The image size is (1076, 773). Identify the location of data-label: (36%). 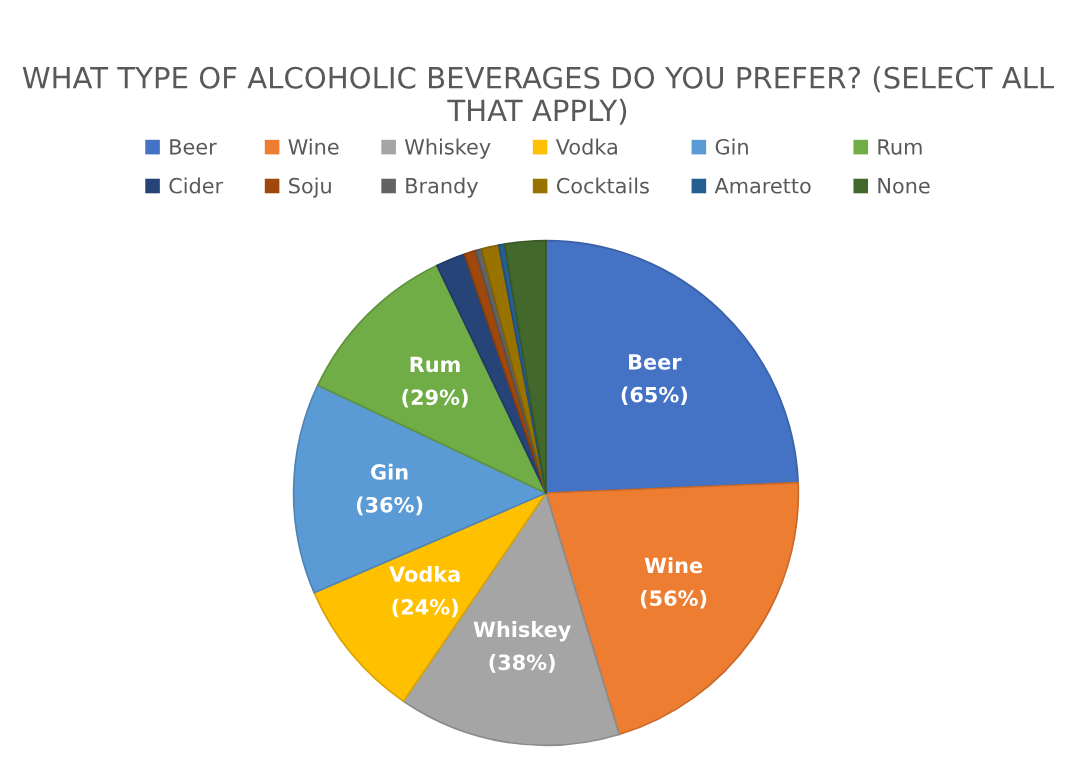
(389, 506).